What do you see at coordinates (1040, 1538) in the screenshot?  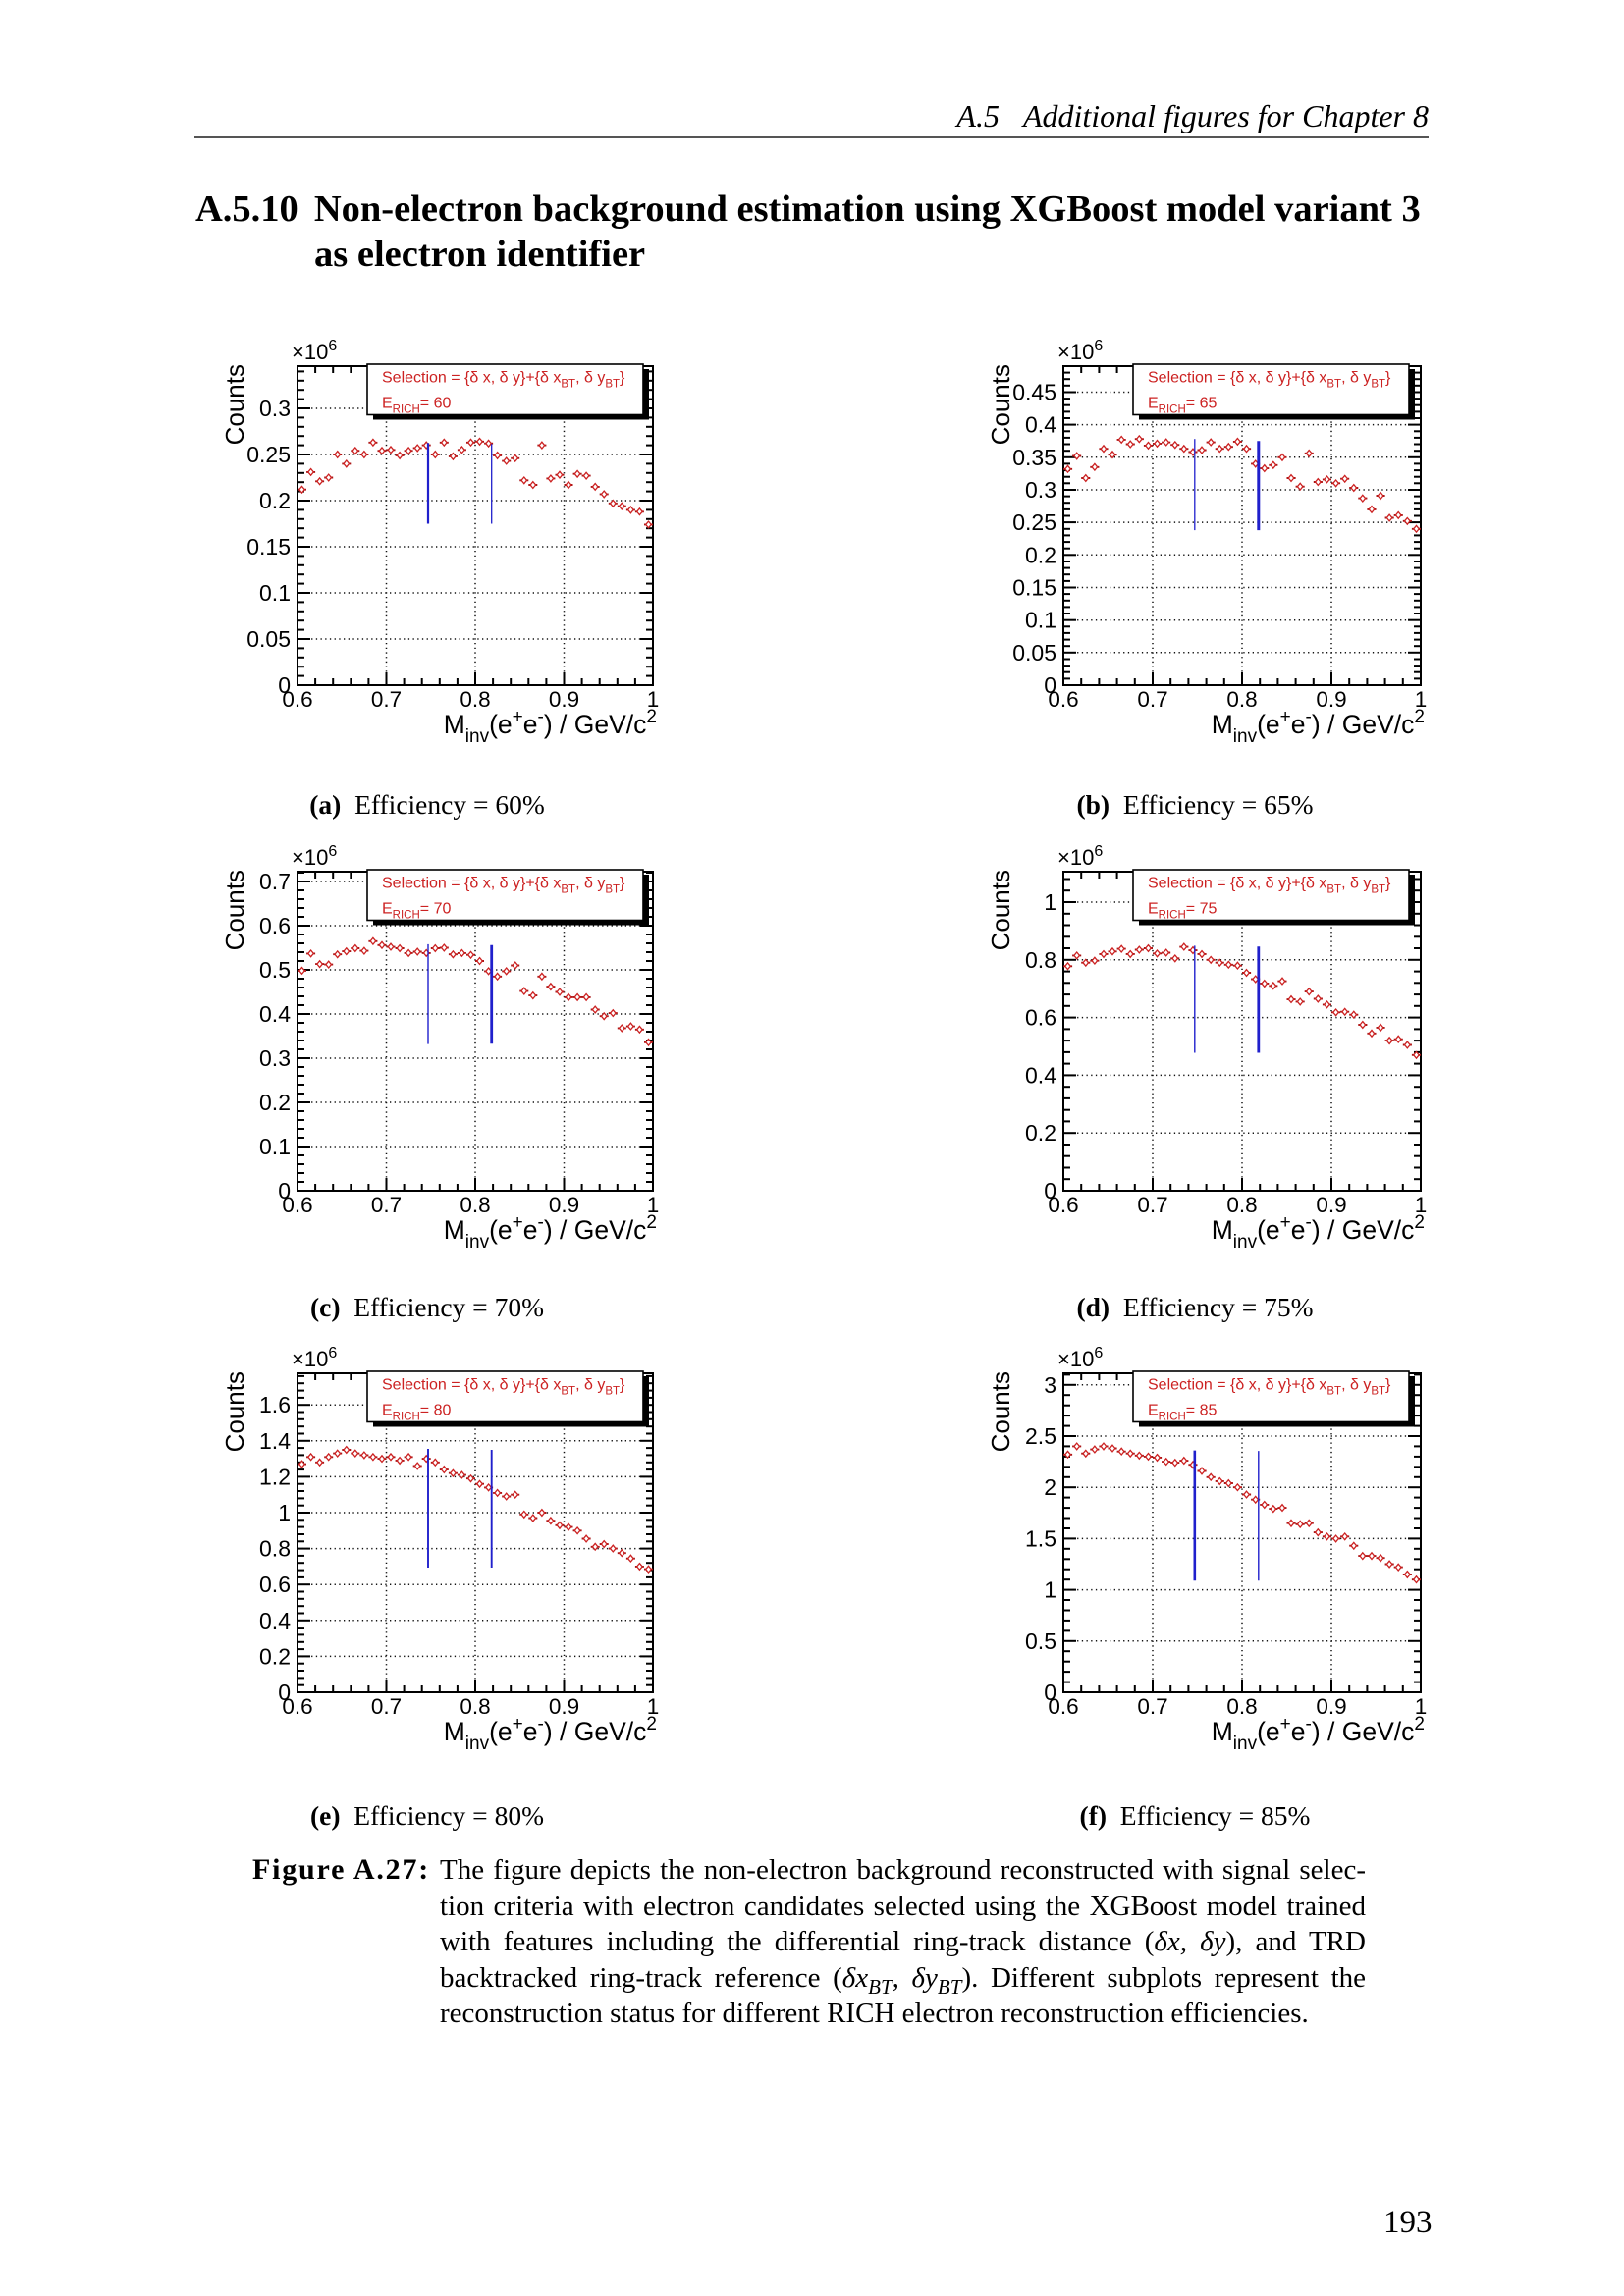 I see `svg-text: 1.5` at bounding box center [1040, 1538].